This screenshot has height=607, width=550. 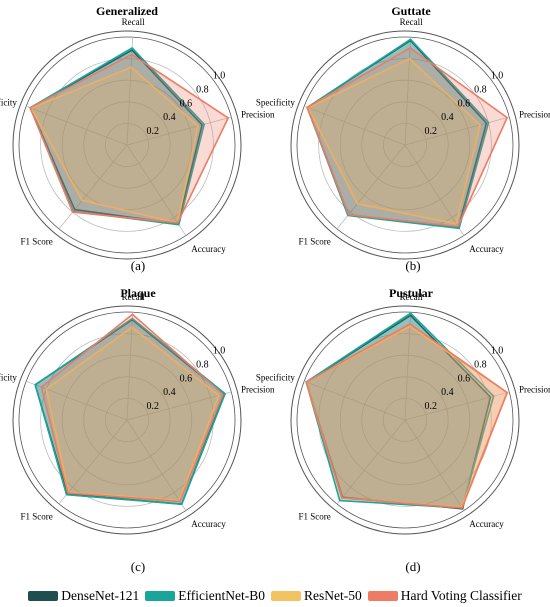 What do you see at coordinates (411, 11) in the screenshot?
I see `chart-title: Guttate` at bounding box center [411, 11].